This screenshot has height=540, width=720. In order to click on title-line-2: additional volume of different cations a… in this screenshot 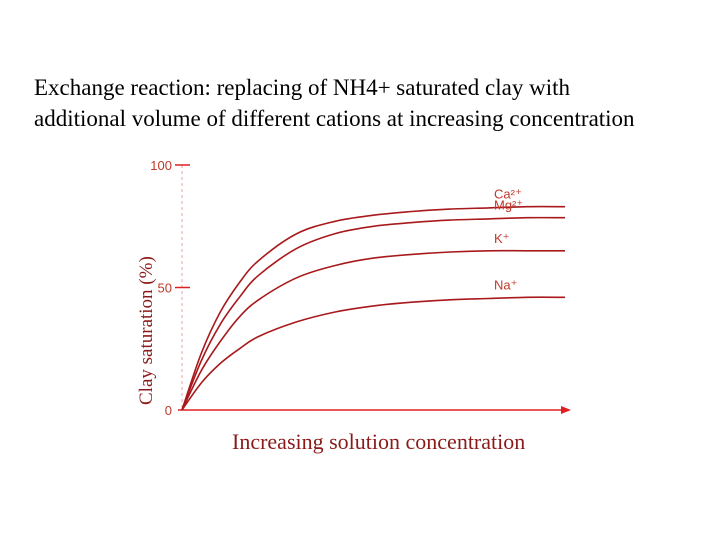, I will do `click(334, 118)`.